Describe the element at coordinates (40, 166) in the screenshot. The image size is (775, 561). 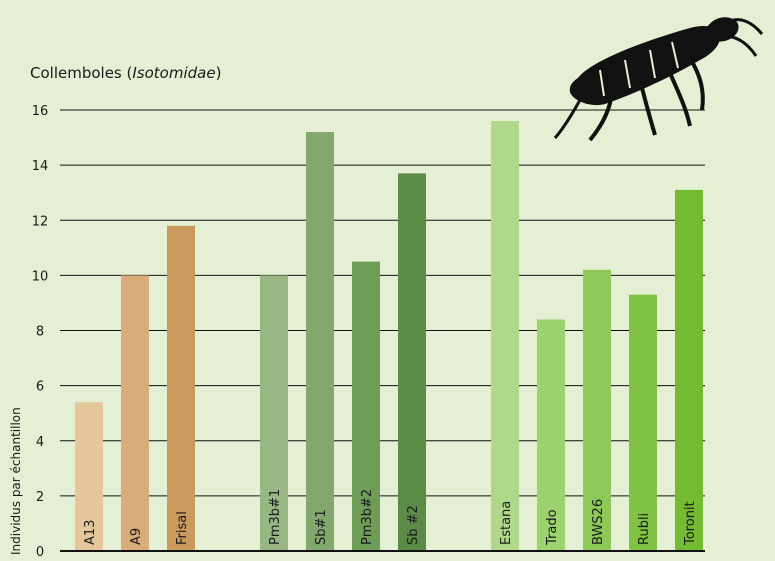
I see `y-tick-label: 14` at that location.